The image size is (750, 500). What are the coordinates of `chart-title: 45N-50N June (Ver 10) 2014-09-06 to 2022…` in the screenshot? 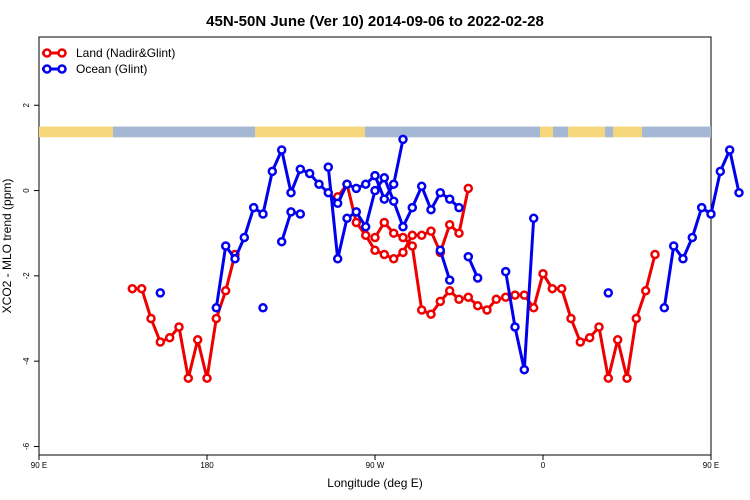 It's located at (375, 21).